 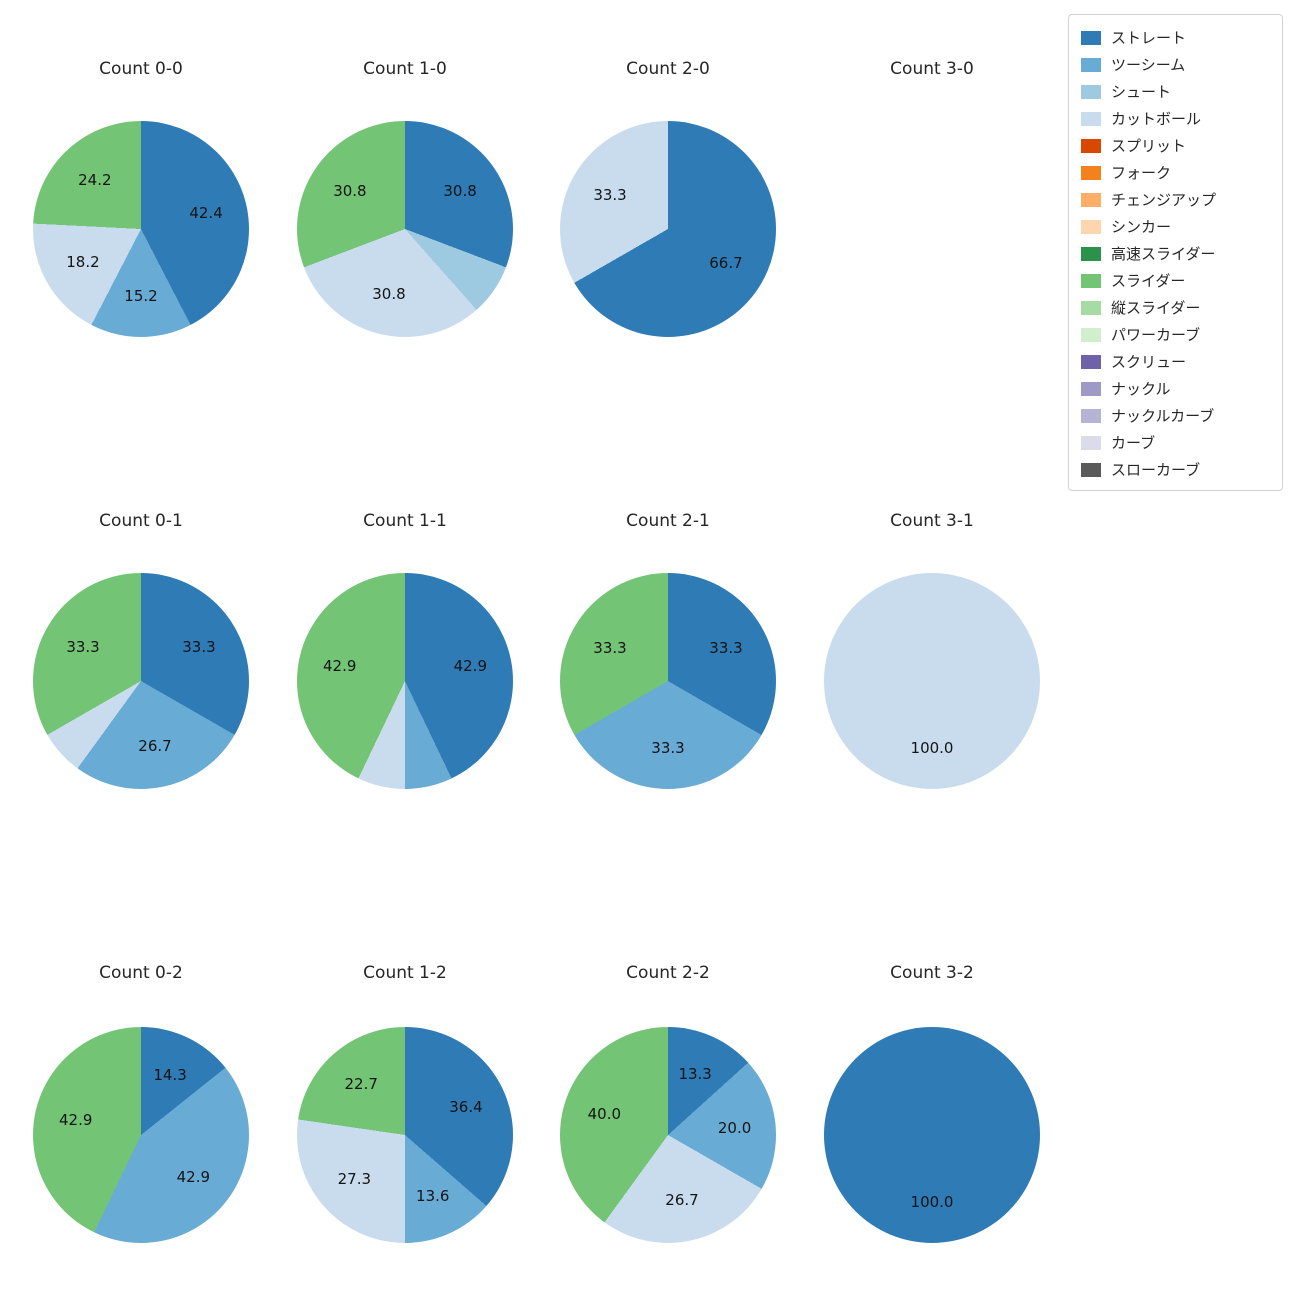 I want to click on pie-slice-label: 66.7, so click(x=726, y=262).